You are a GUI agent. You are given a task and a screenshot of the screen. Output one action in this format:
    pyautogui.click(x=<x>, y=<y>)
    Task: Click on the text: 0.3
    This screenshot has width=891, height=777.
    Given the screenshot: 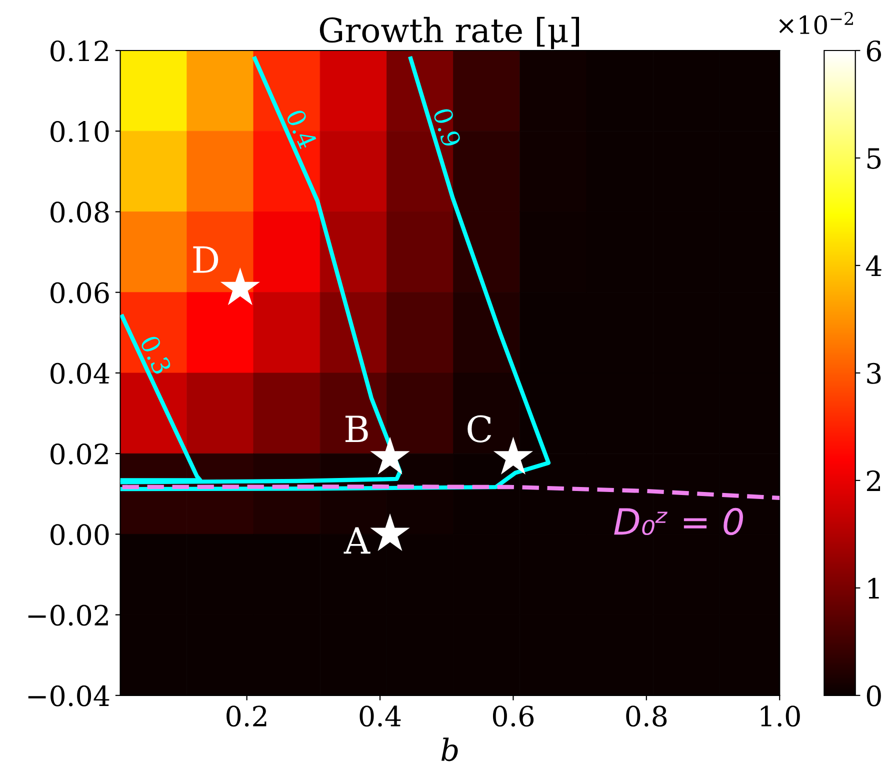 What is the action you would take?
    pyautogui.click(x=156, y=355)
    